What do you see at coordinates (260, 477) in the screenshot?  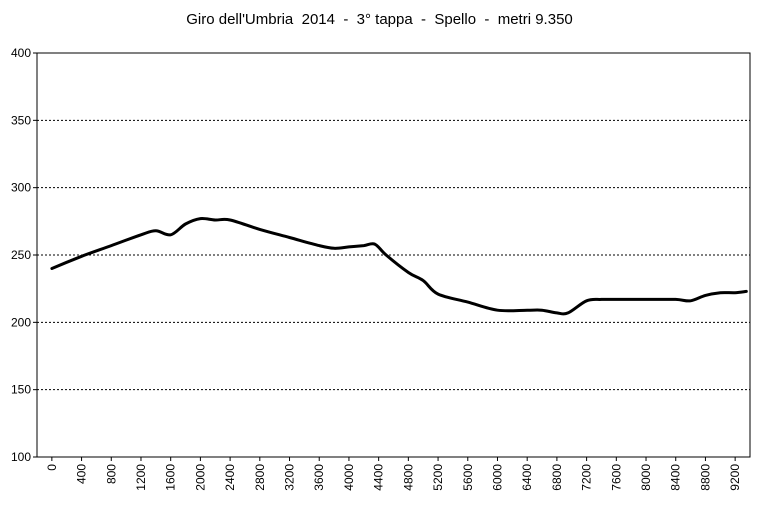 I see `x-tick-label: 2800` at bounding box center [260, 477].